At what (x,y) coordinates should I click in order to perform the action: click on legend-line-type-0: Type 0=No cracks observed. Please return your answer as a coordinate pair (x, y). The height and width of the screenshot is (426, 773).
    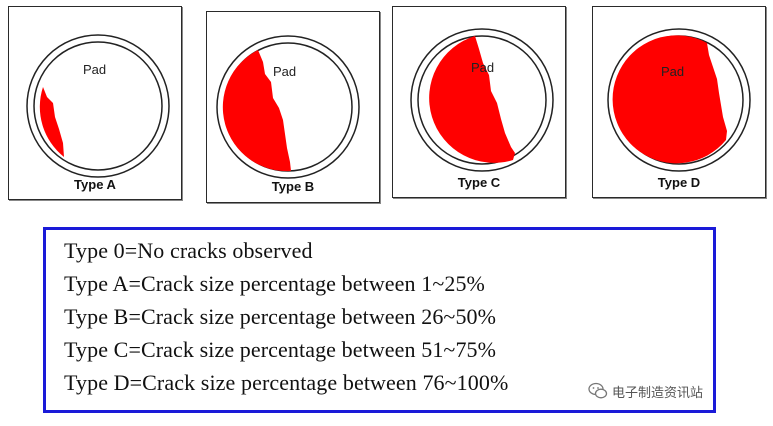
    Looking at the image, I should click on (188, 250).